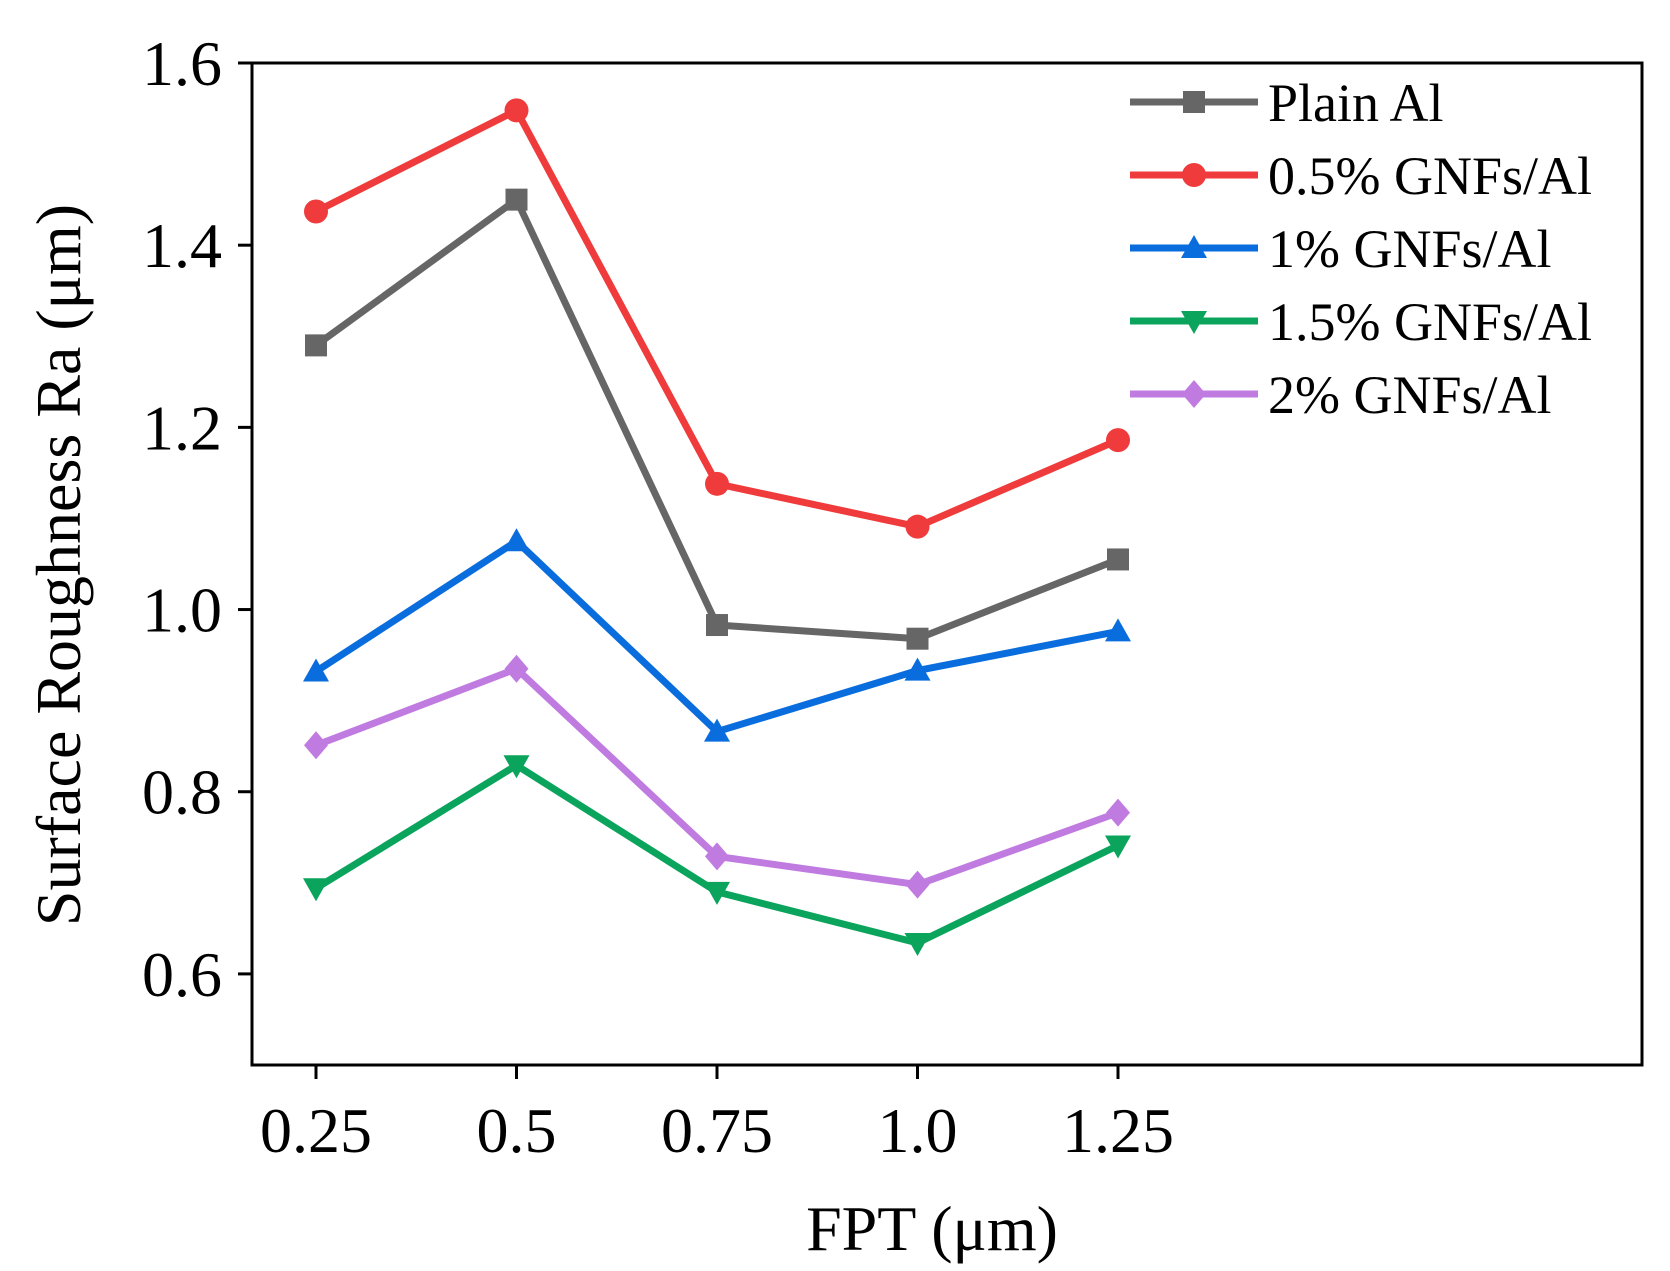 Image resolution: width=1670 pixels, height=1271 pixels. What do you see at coordinates (918, 1130) in the screenshot?
I see `x-tick-label: 1.0` at bounding box center [918, 1130].